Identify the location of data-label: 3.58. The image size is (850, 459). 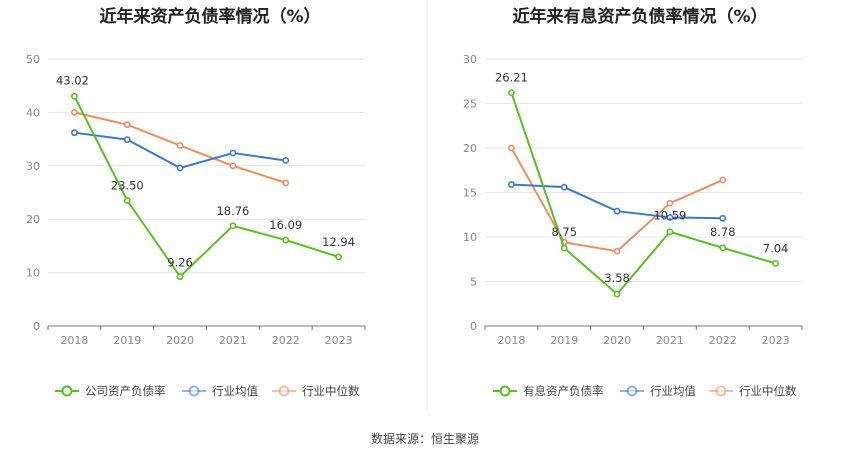
(617, 278).